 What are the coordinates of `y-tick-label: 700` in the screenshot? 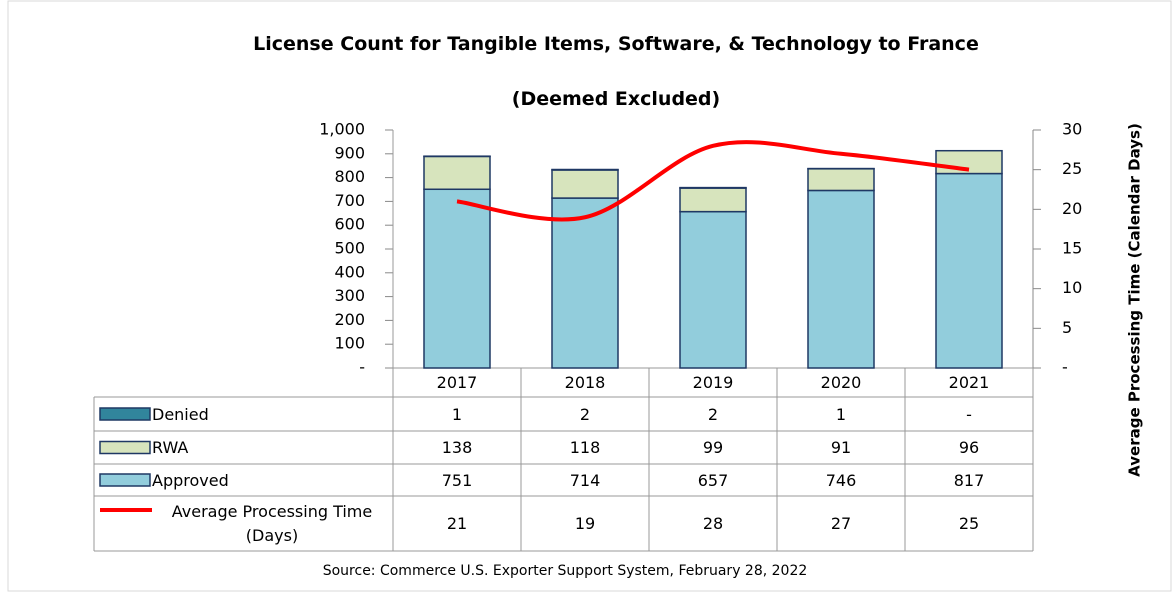 It's located at (349, 200).